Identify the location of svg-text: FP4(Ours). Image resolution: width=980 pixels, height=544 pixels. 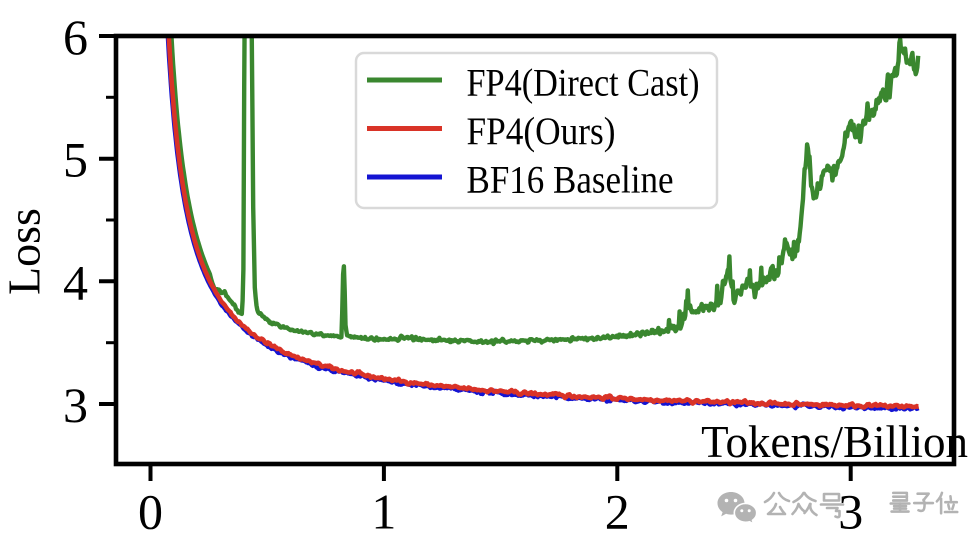
(541, 131).